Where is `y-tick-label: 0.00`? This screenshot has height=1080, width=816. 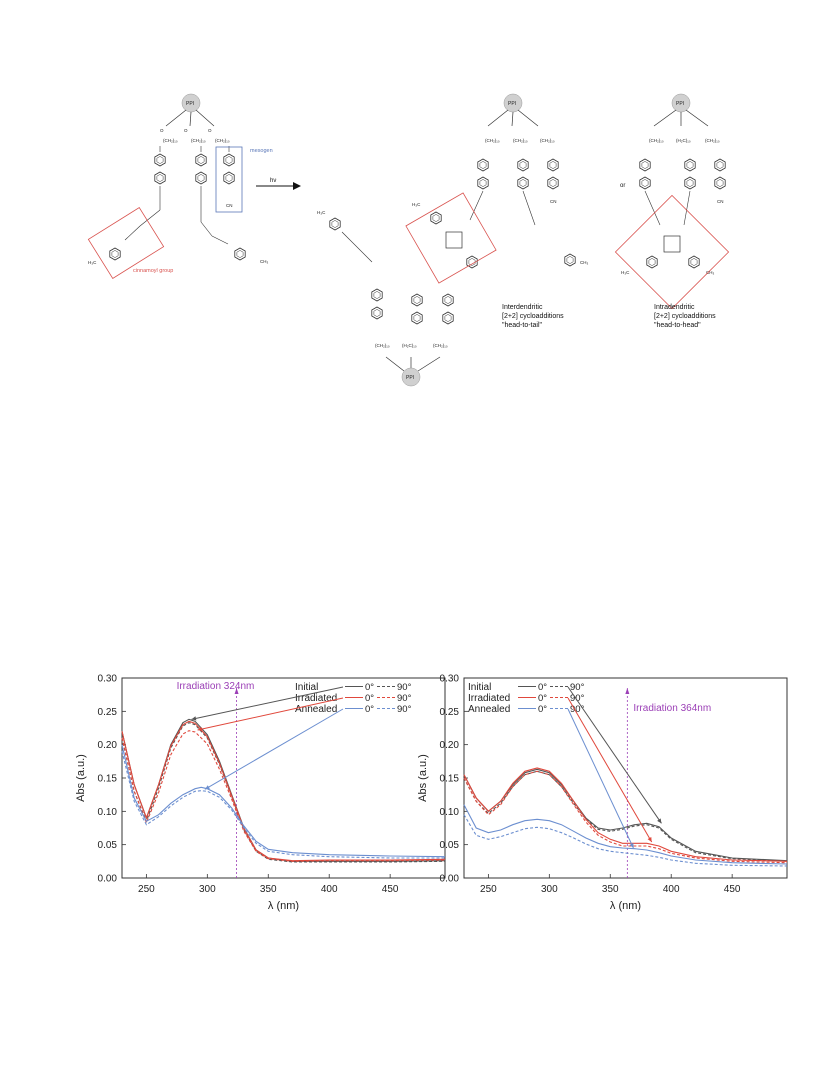 y-tick-label: 0.00 is located at coordinates (108, 879).